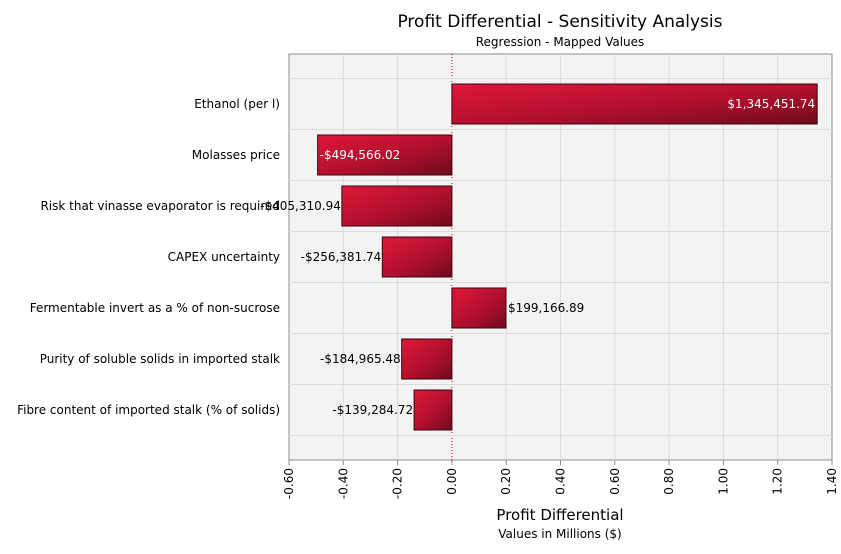 This screenshot has width=841, height=554. Describe the element at coordinates (452, 481) in the screenshot. I see `x-tick-label: 0.00` at that location.